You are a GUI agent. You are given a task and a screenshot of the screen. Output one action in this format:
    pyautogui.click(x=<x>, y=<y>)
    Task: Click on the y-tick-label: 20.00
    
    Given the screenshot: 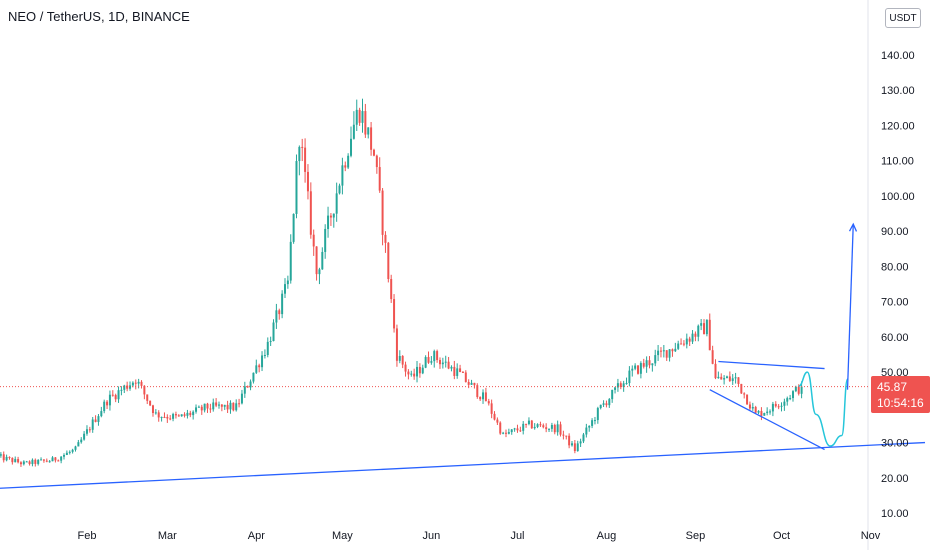 What is the action you would take?
    pyautogui.click(x=895, y=479)
    